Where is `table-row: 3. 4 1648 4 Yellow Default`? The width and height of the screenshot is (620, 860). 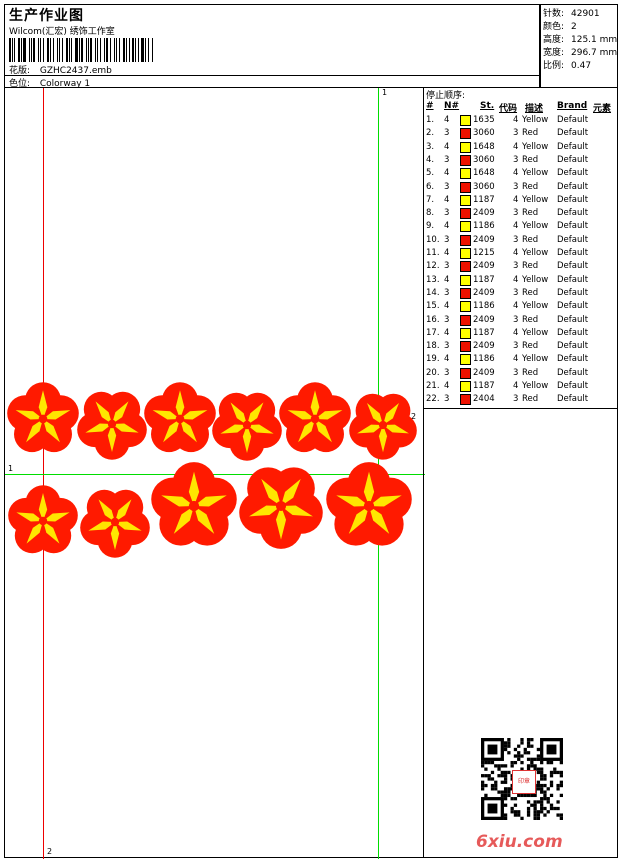
table-row: 3. 4 1648 4 Yellow Default is located at coordinates (521, 147).